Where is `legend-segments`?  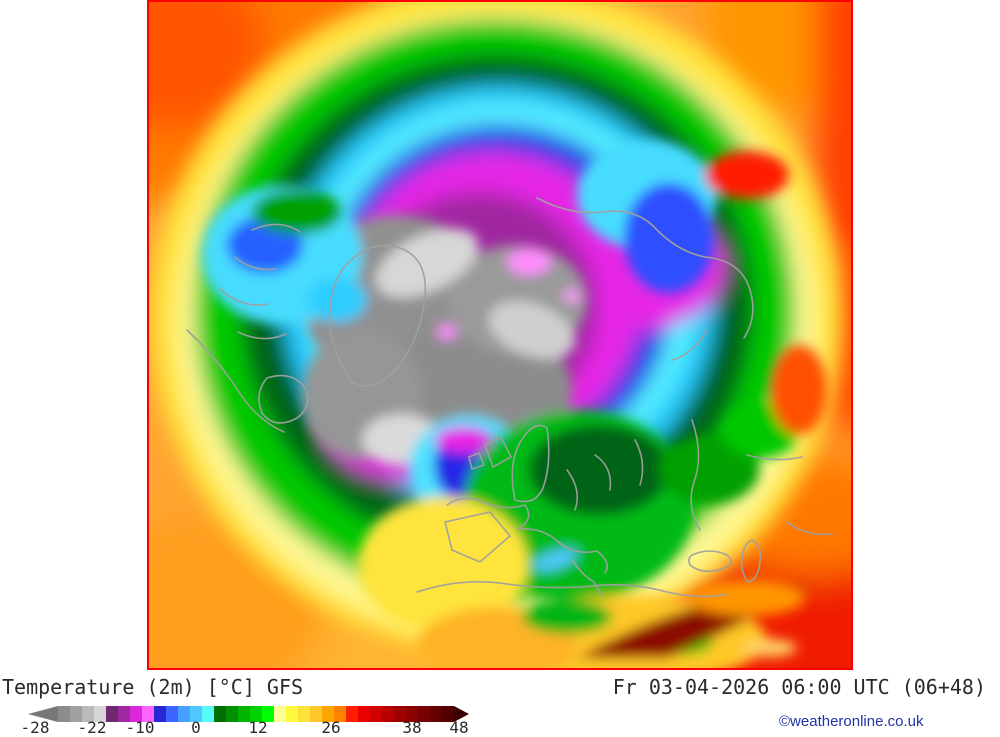 legend-segments is located at coordinates (256, 714).